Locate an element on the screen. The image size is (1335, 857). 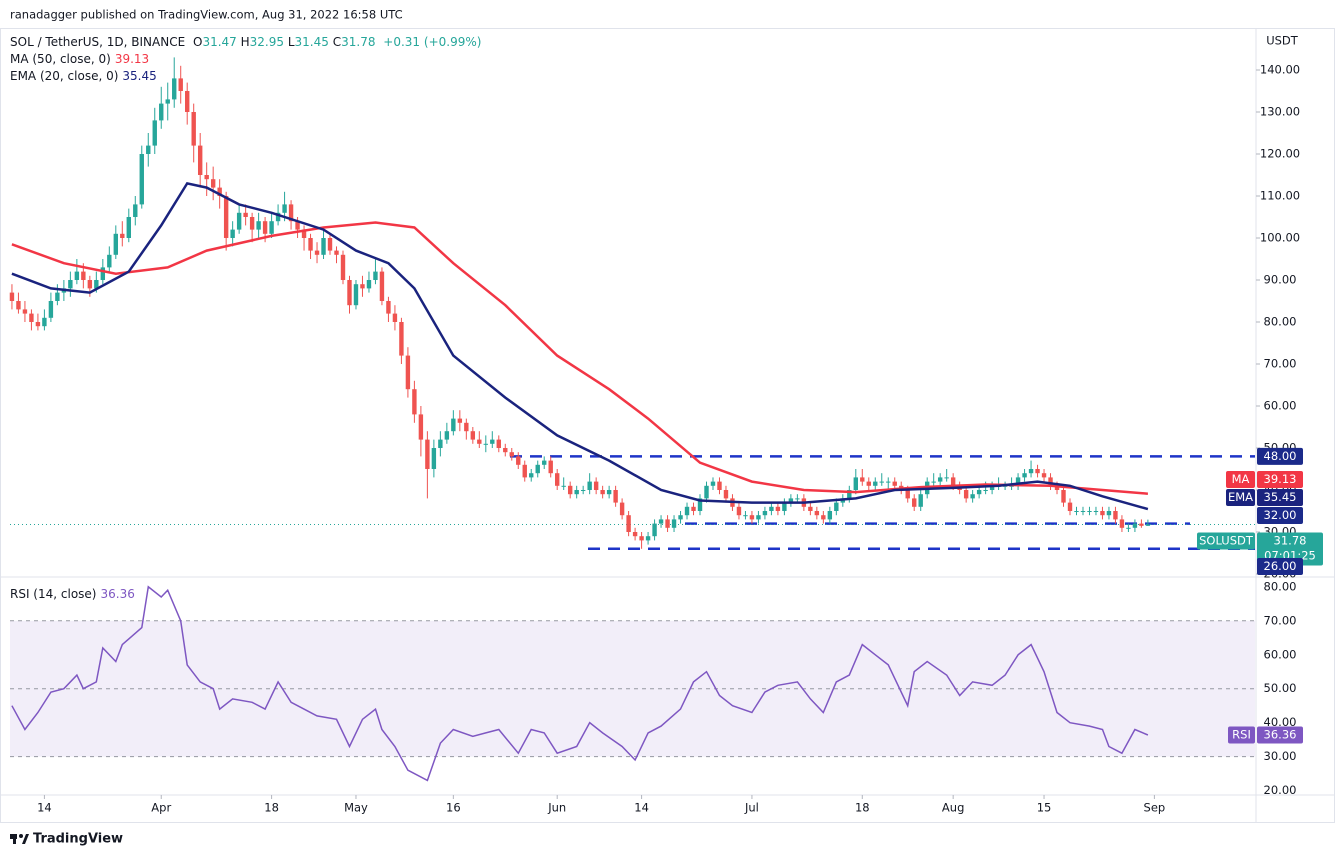
rsi-tick-label: 80.00 is located at coordinates (1280, 586).